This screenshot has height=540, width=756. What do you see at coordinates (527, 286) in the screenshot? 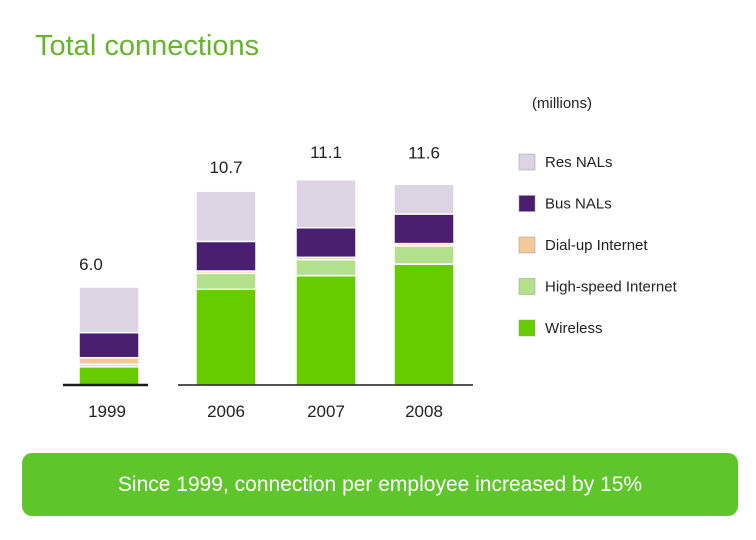
I see `legend-swatch-high-speed-internet` at bounding box center [527, 286].